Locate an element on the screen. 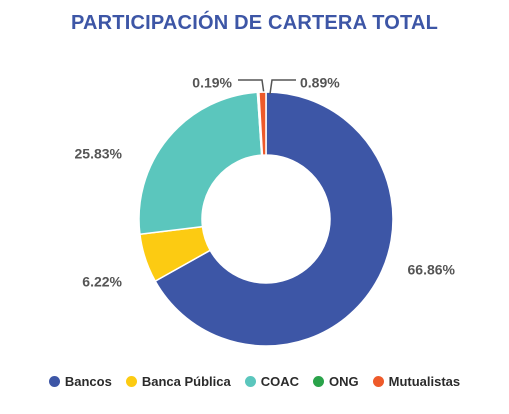 The width and height of the screenshot is (509, 414). legend-label-coac: COAC is located at coordinates (279, 381).